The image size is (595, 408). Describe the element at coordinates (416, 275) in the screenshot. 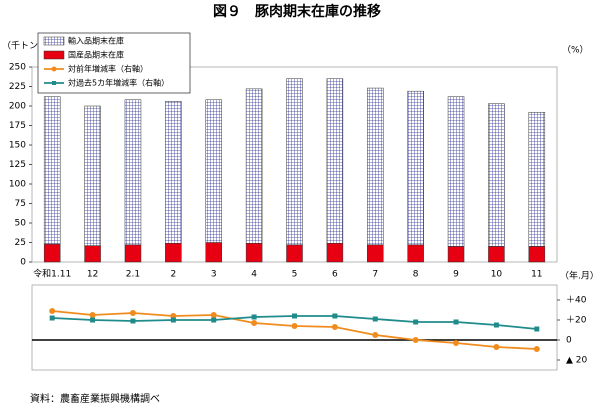

I see `x-tick-label: 8` at that location.